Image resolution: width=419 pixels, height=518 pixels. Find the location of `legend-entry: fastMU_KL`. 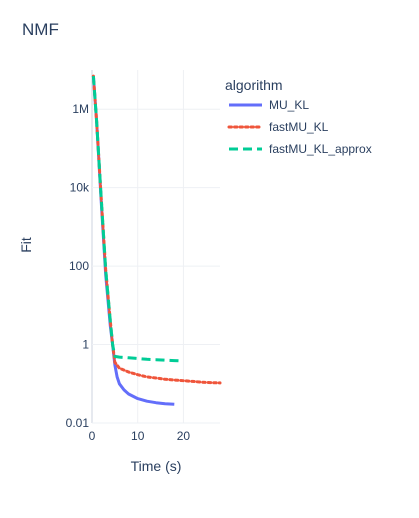

legend-entry: fastMU_KL is located at coordinates (299, 127).